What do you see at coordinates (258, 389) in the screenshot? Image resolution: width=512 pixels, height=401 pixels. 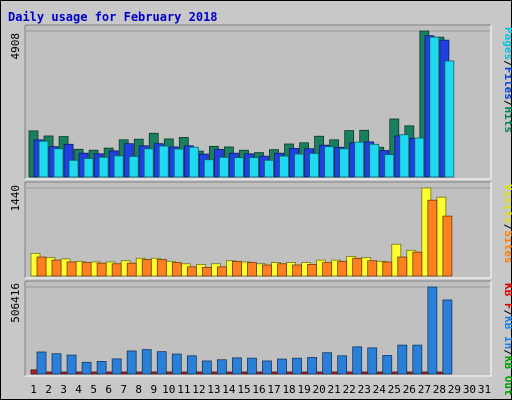 I see `x-tick-label-16: 16` at bounding box center [258, 389].